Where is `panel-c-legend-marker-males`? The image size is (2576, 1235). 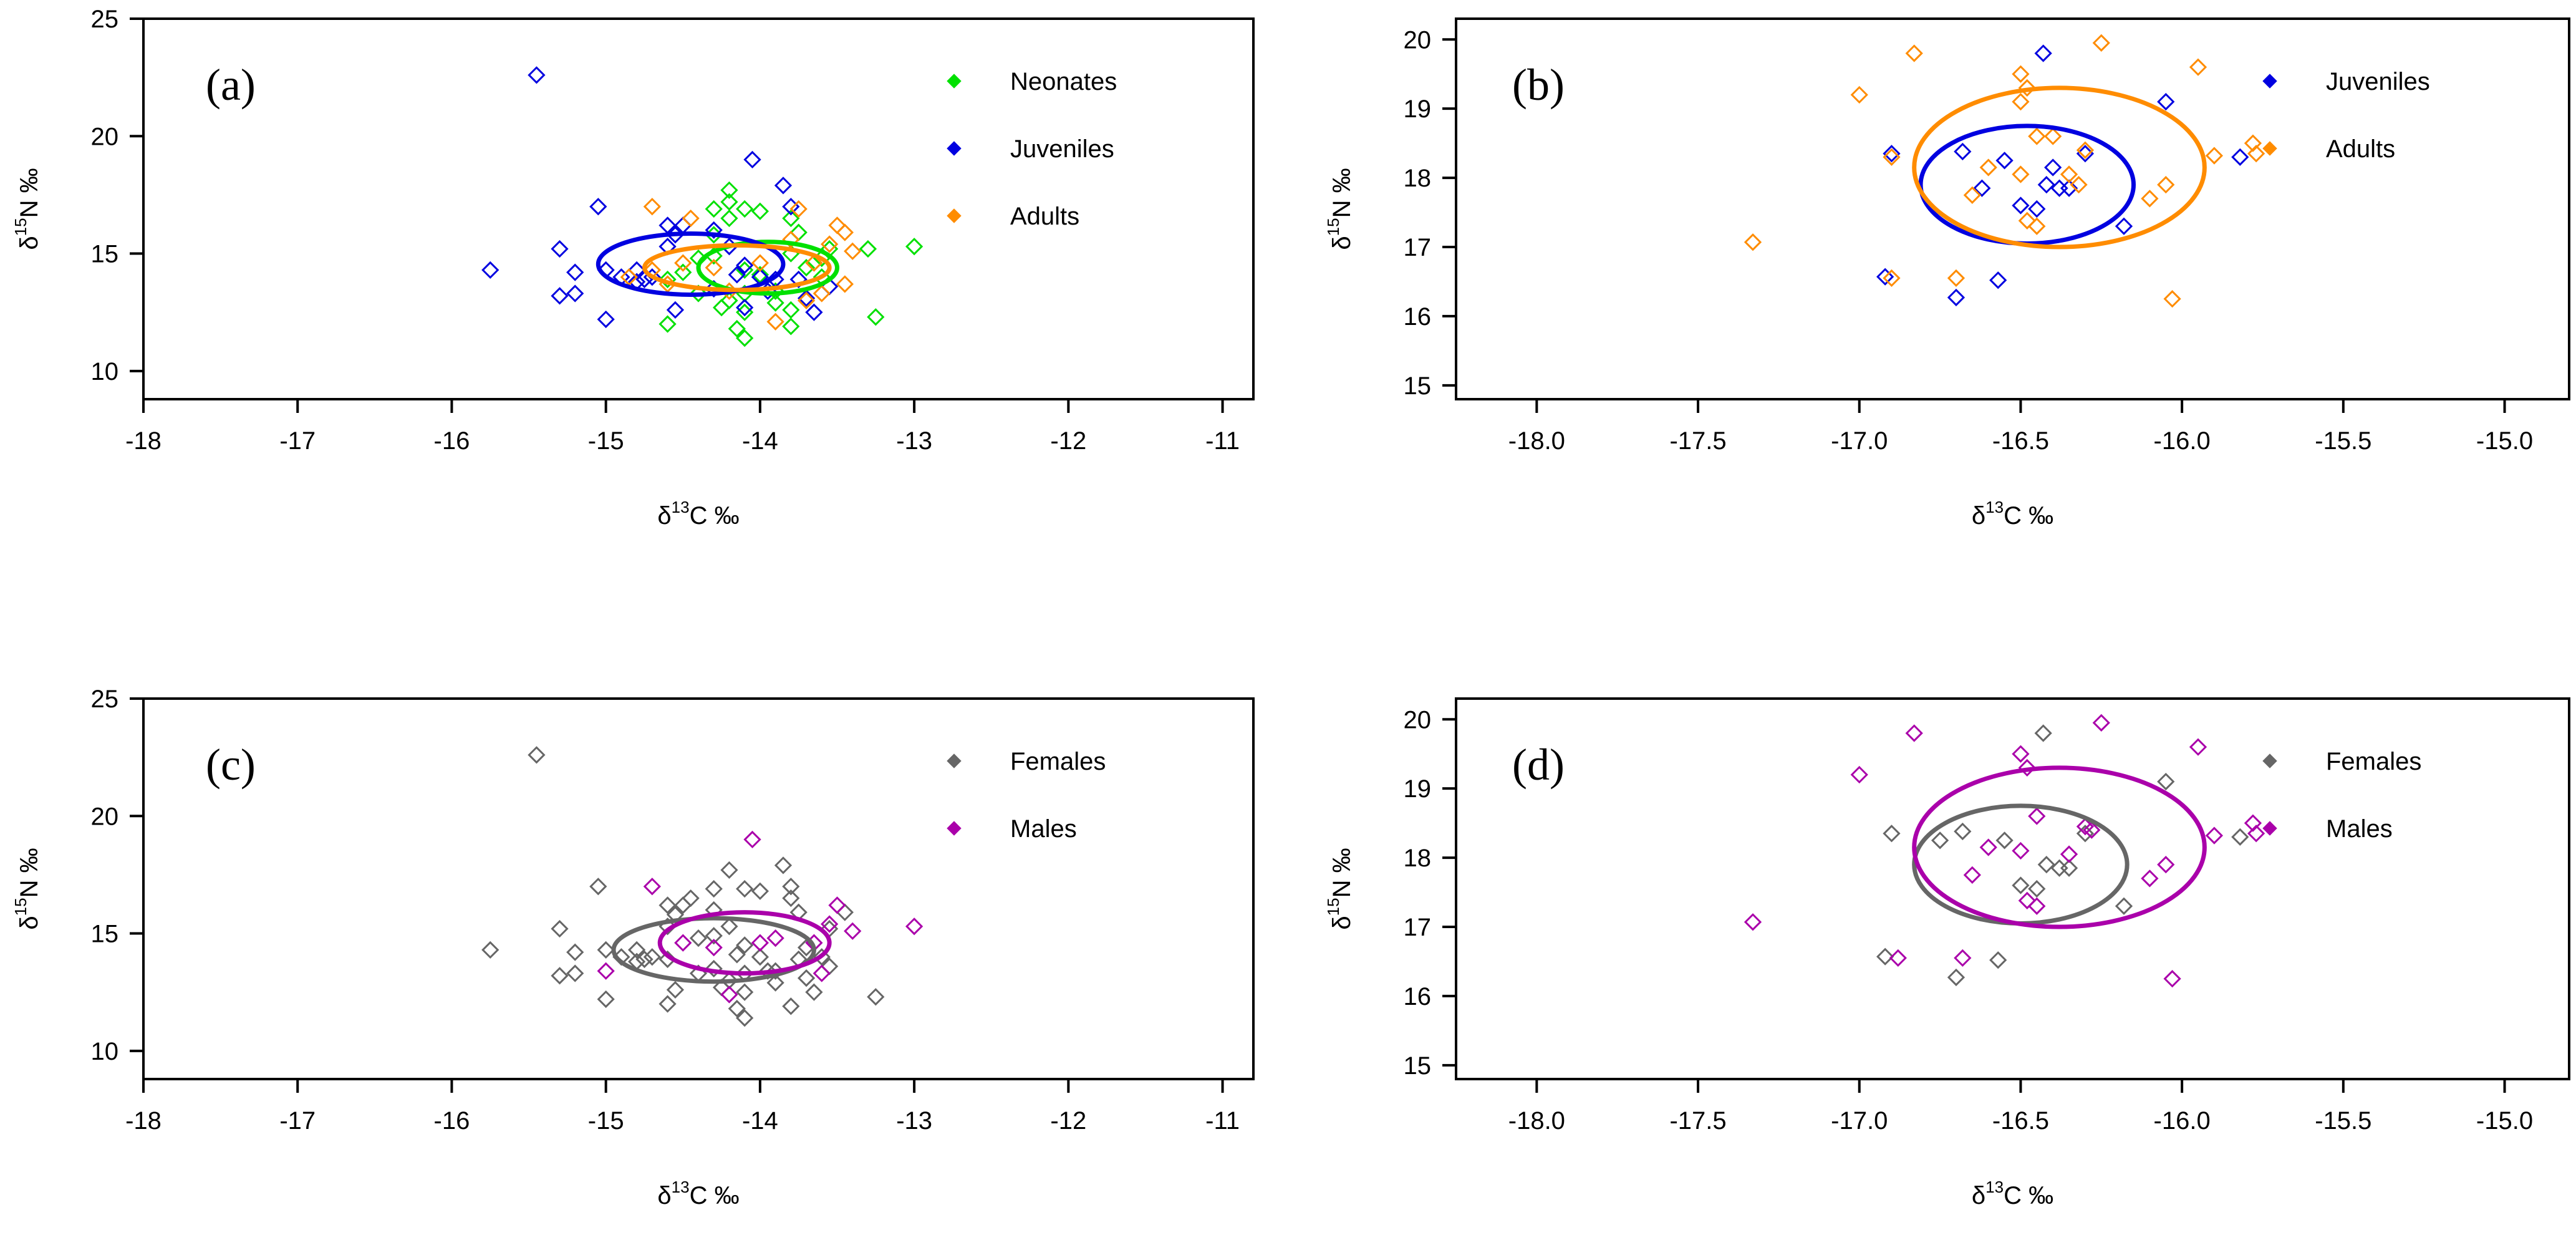 panel-c-legend-marker-males is located at coordinates (954, 828).